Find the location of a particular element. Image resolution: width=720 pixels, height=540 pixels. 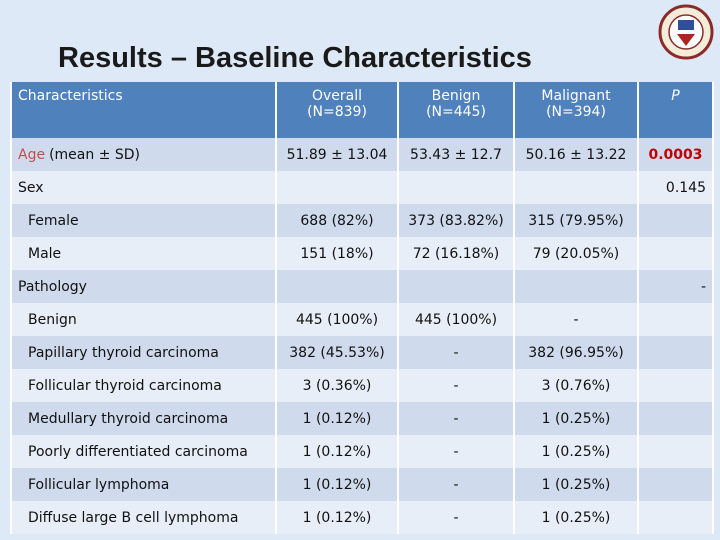

row-label: Medullary thyroid carcinoma is located at coordinates (143, 418).